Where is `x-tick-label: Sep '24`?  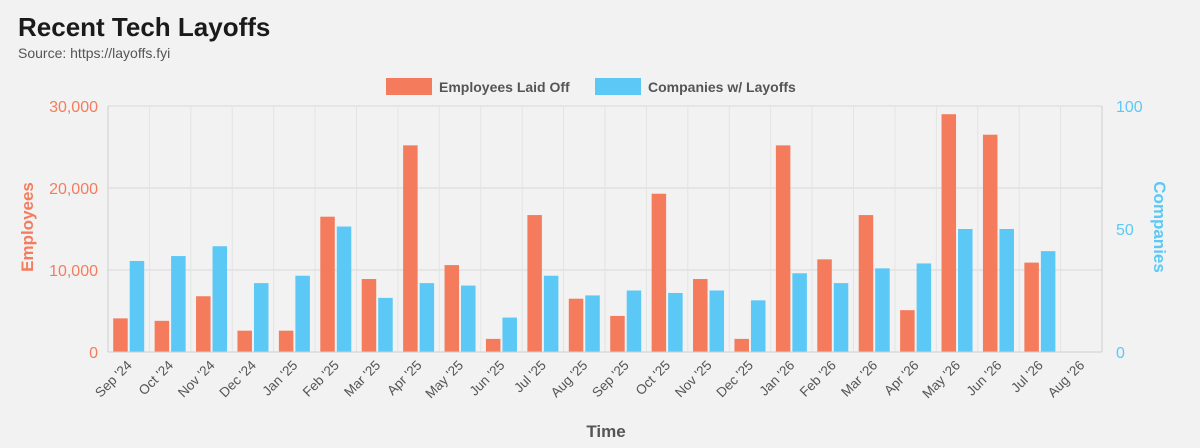 x-tick-label: Sep '24 is located at coordinates (113, 378).